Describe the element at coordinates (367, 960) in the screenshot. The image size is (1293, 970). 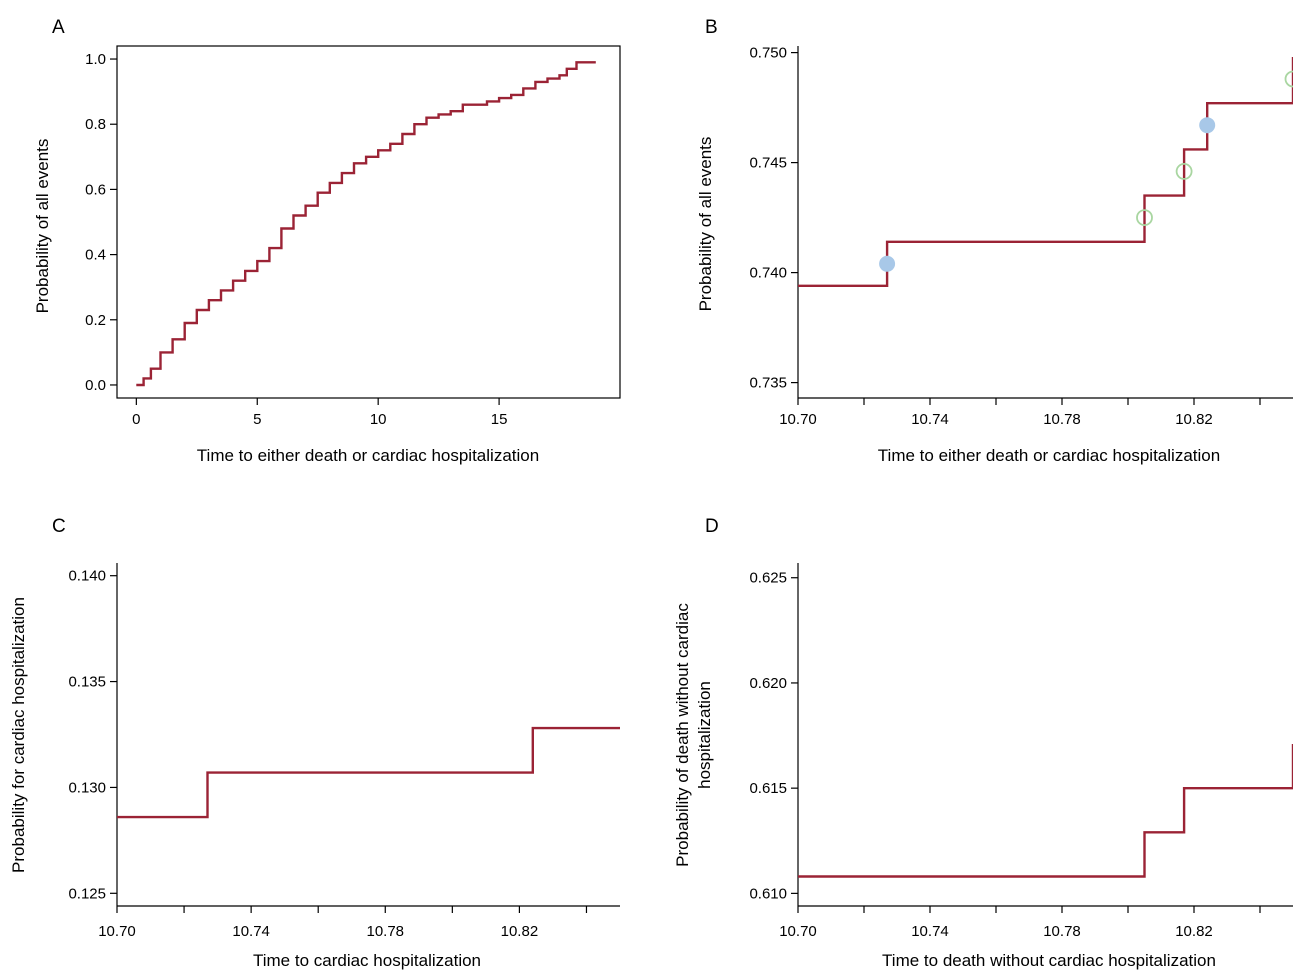
I see `panel-c-x-axis-title: Time to cardiac hospitalization` at that location.